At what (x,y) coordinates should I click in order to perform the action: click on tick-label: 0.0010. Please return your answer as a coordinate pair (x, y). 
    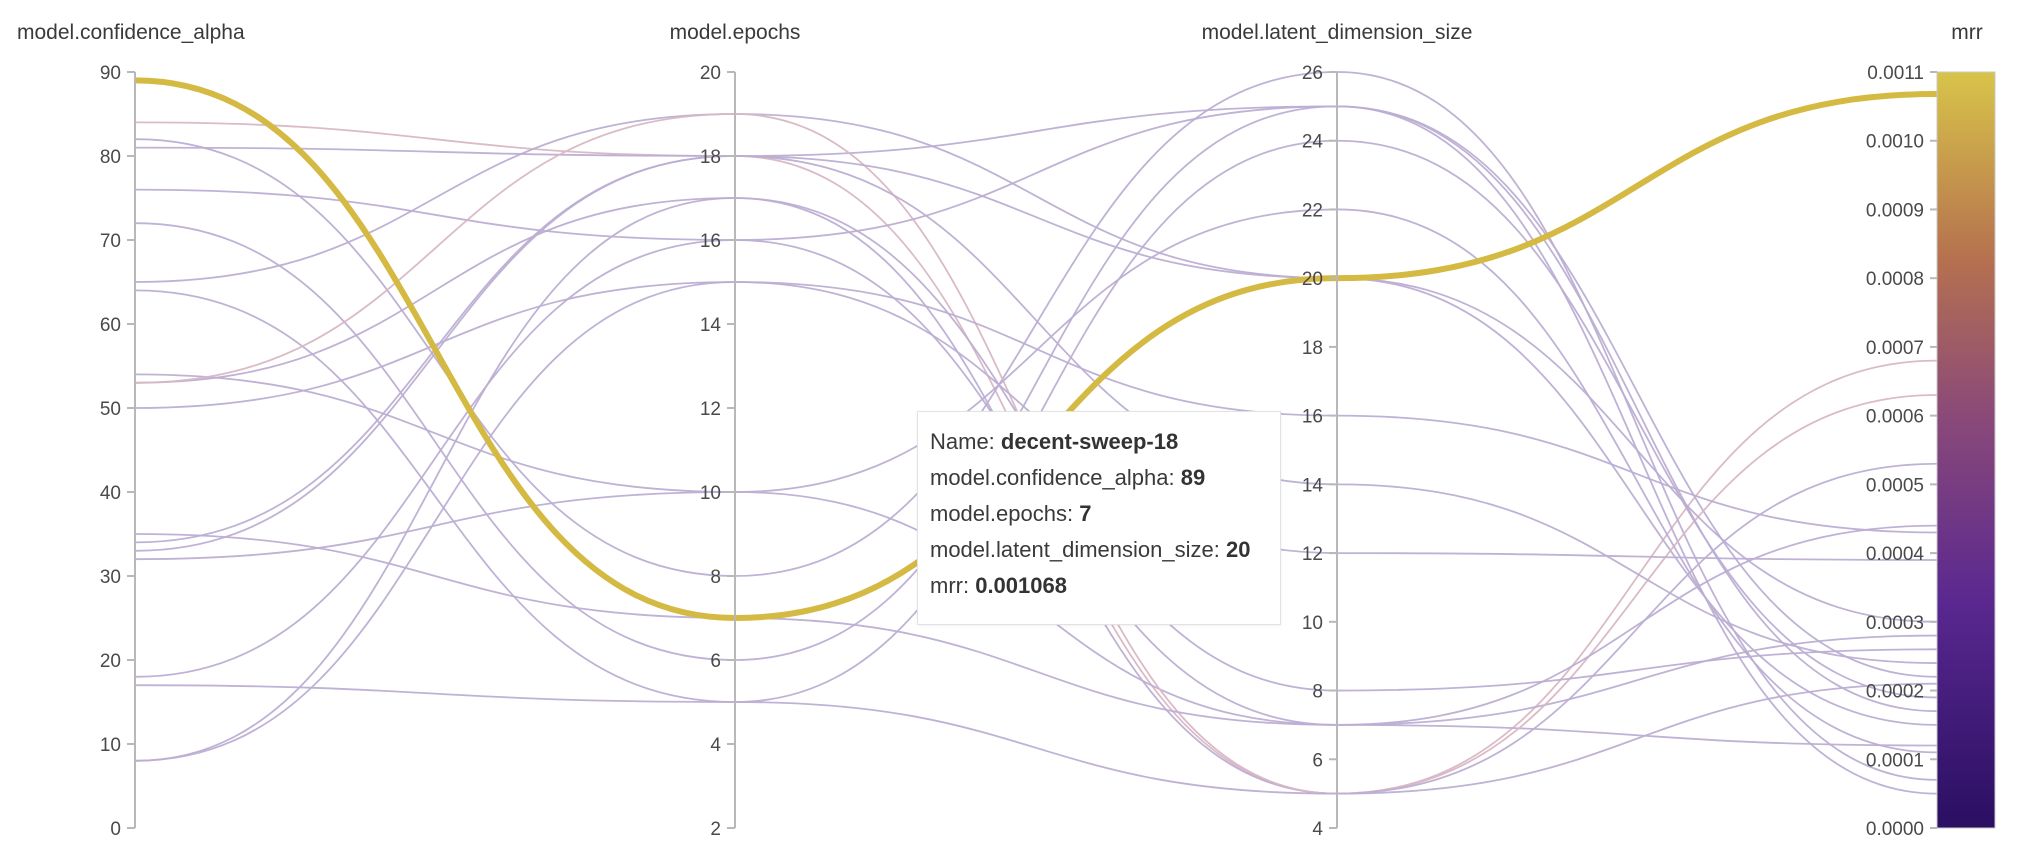
    Looking at the image, I should click on (1895, 142).